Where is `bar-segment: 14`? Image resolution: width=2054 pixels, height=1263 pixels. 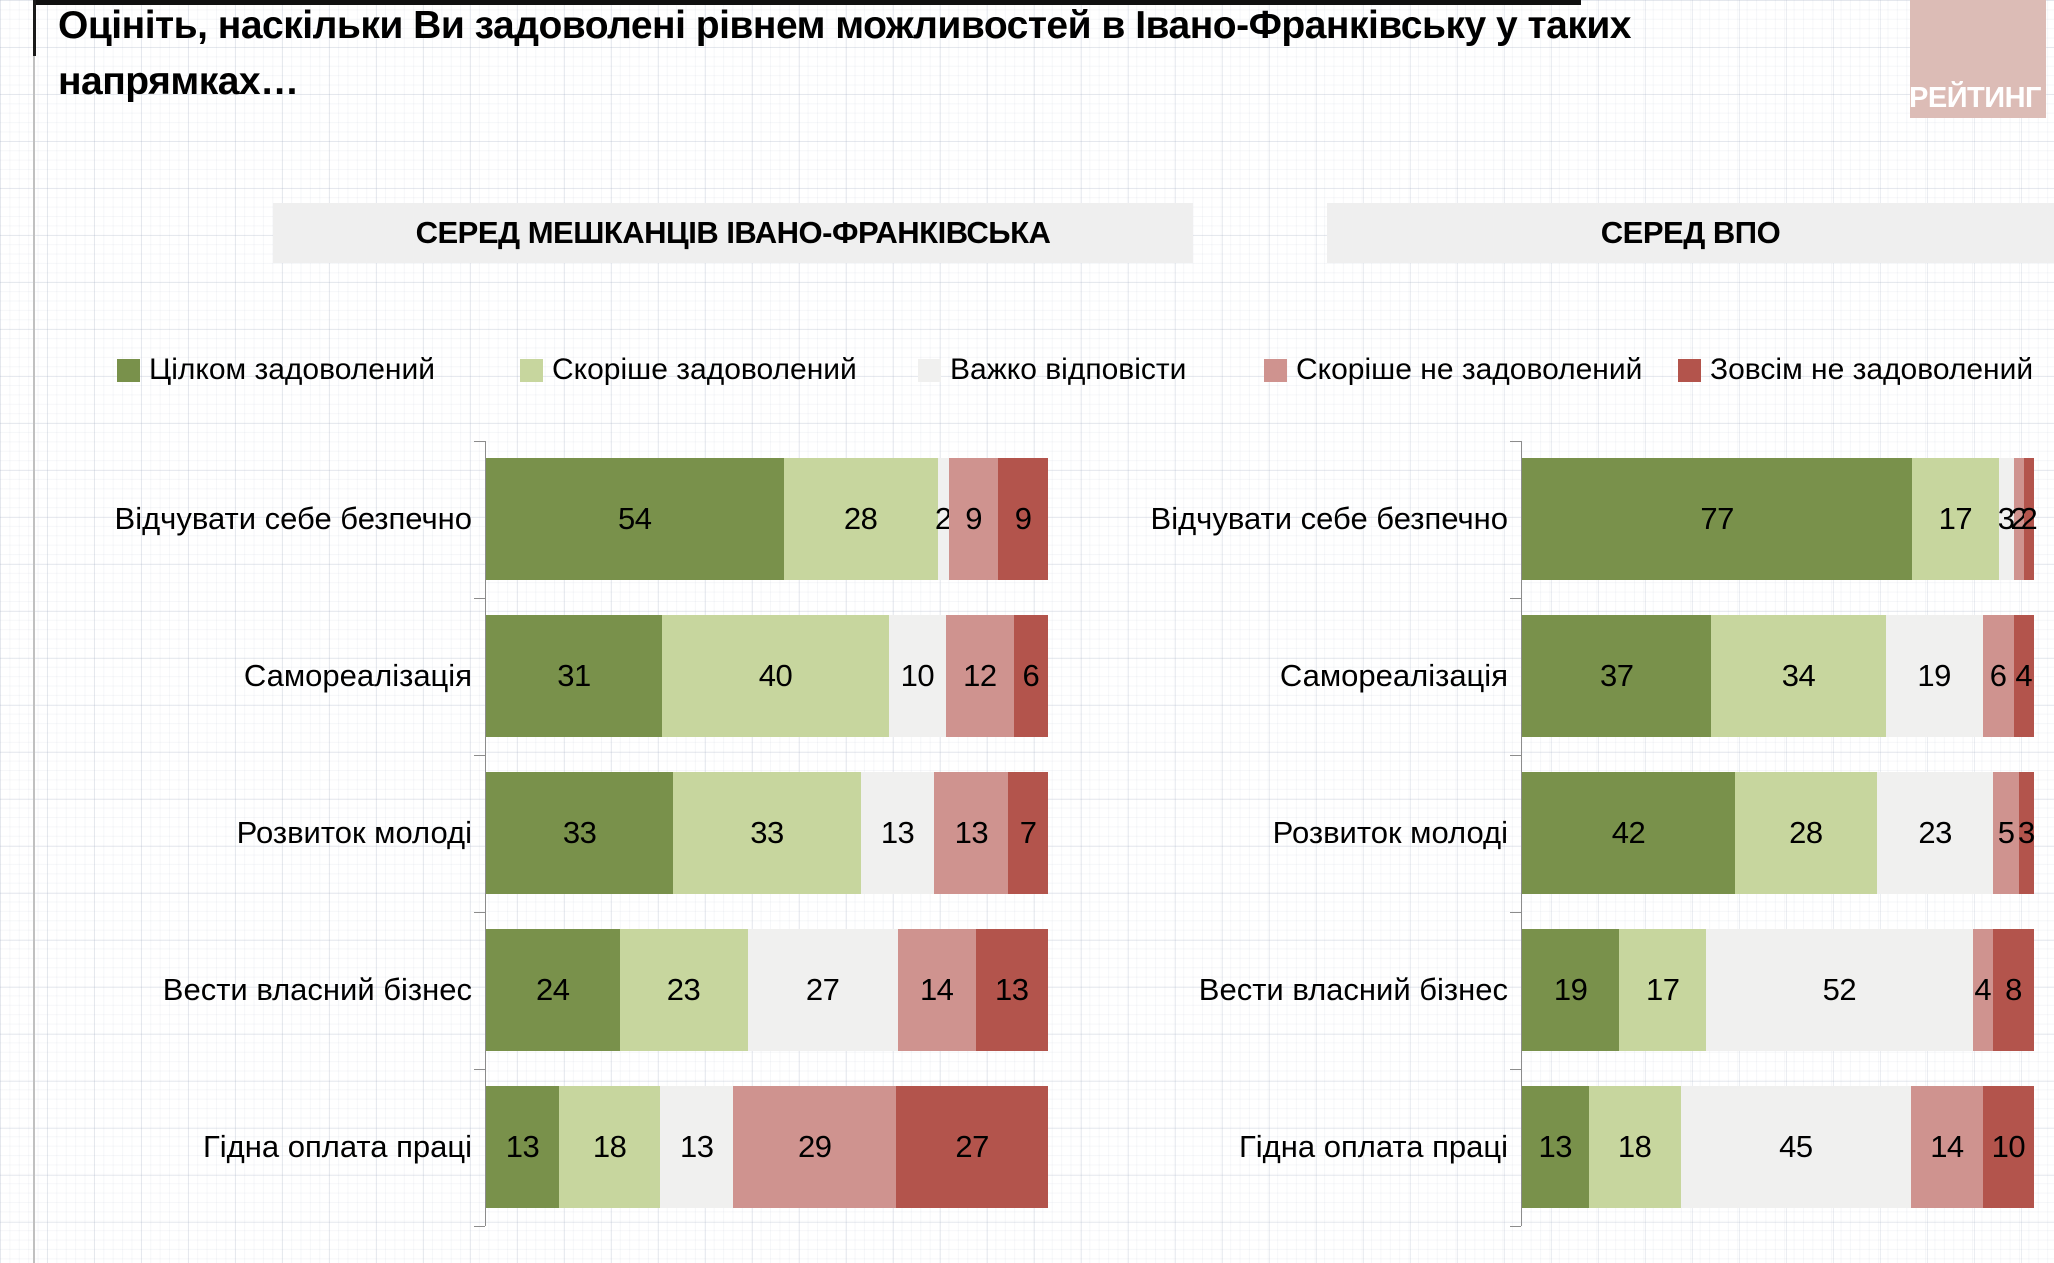 bar-segment: 14 is located at coordinates (1947, 1147).